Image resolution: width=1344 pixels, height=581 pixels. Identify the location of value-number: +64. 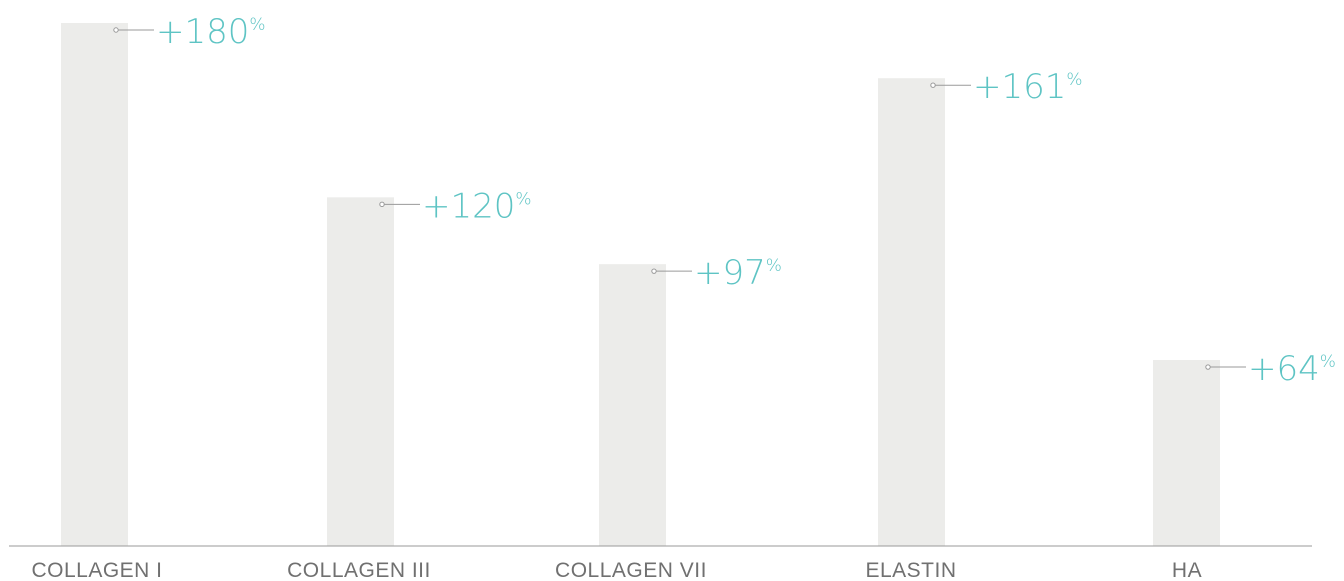
(1284, 369).